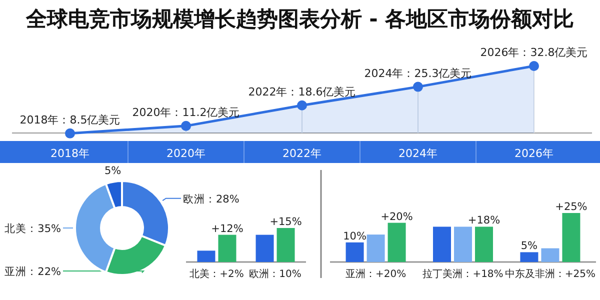  I want to click on data-label: 2026年：32.8亿美元, so click(534, 52).